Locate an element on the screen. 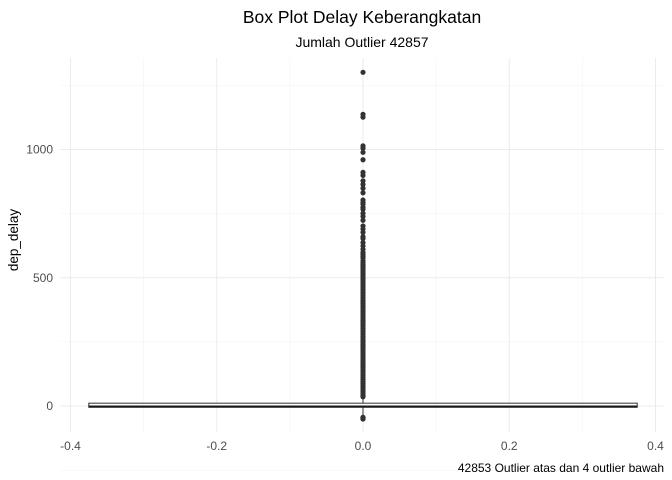 The image size is (672, 480). x-tick-label: 0.2 is located at coordinates (509, 446).